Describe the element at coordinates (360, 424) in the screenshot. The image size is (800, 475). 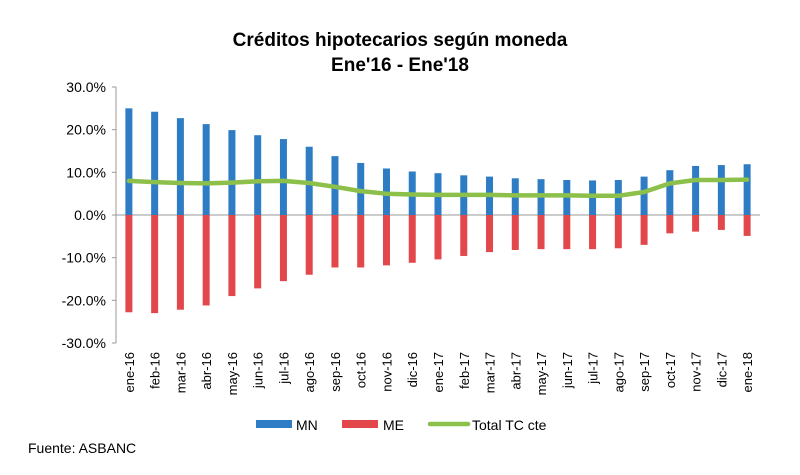
I see `legend-swatch-me` at that location.